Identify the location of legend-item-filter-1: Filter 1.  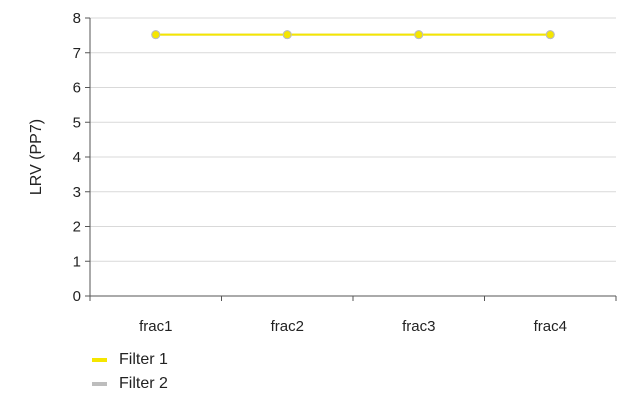
(130, 360).